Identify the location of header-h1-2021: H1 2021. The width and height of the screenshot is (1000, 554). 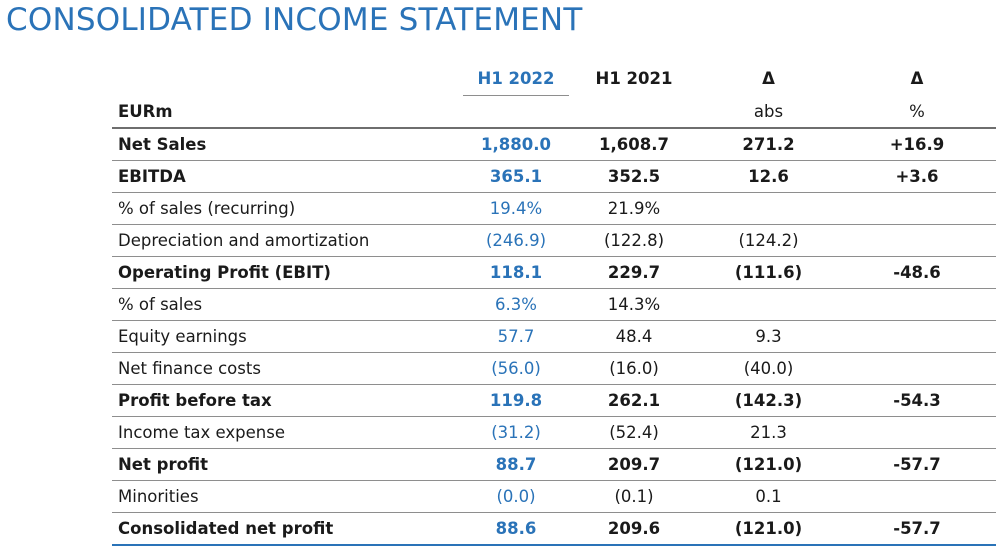
(634, 79).